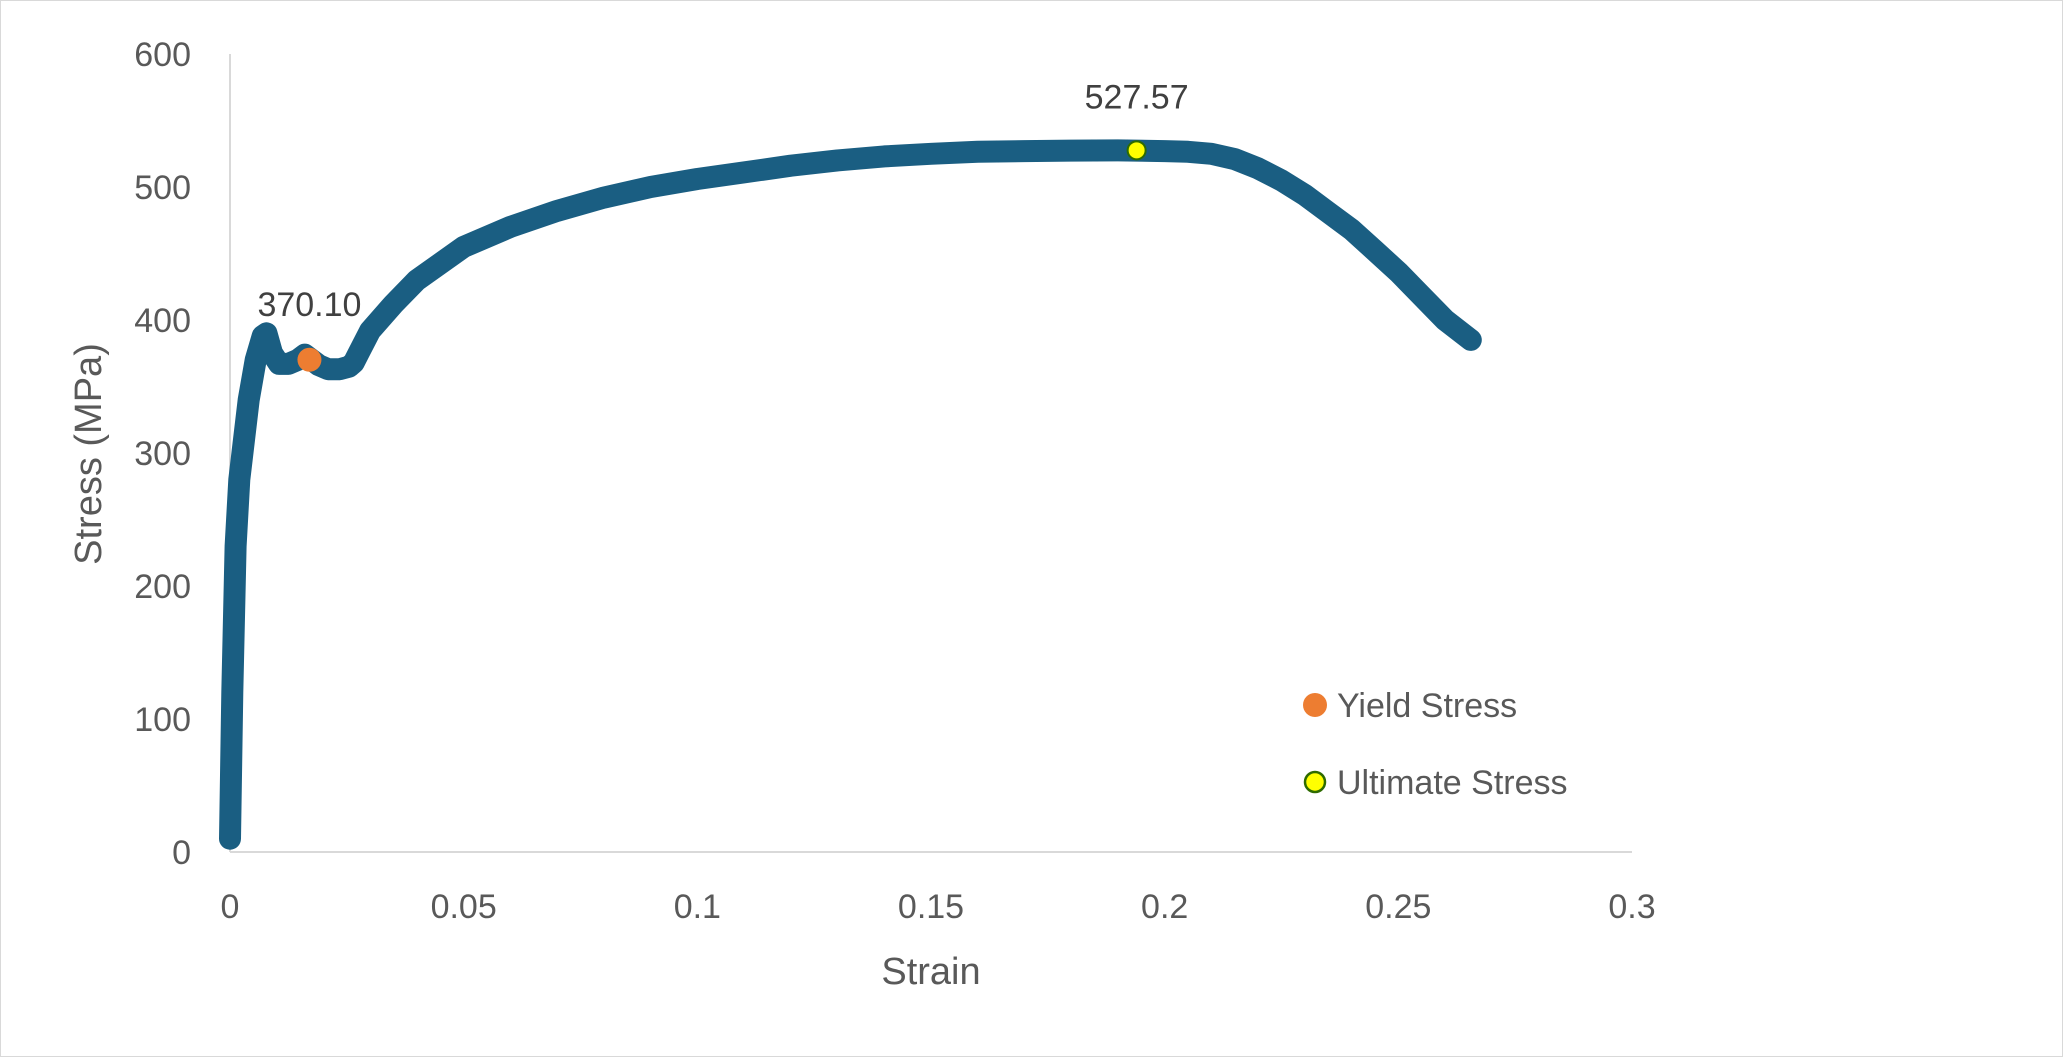 This screenshot has width=2063, height=1061. What do you see at coordinates (930, 972) in the screenshot?
I see `x-axis-title: Strain` at bounding box center [930, 972].